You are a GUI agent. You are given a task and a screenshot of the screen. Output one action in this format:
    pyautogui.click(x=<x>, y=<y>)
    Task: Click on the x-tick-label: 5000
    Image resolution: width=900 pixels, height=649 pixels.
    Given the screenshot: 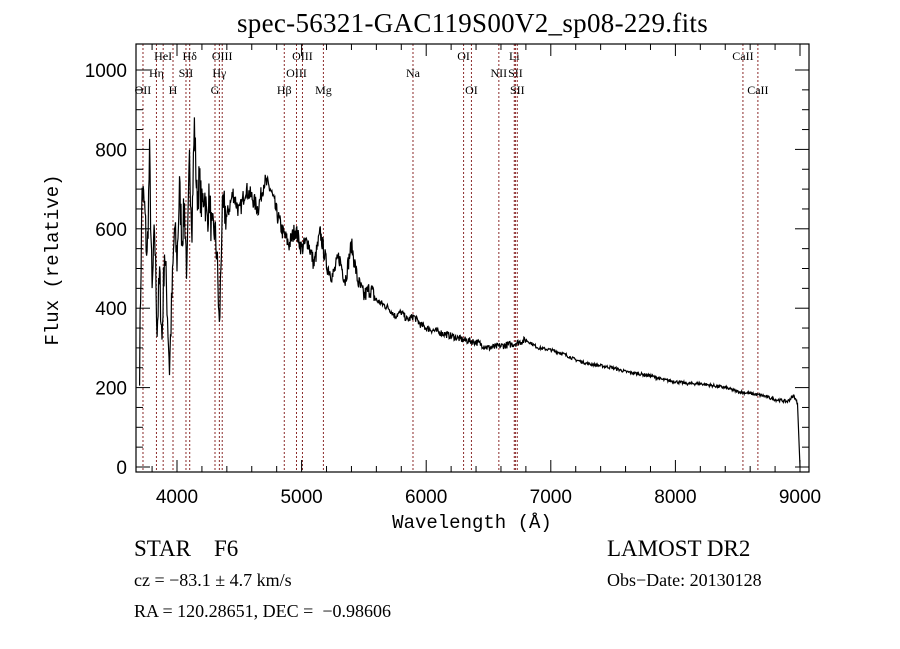 What is the action you would take?
    pyautogui.click(x=301, y=497)
    